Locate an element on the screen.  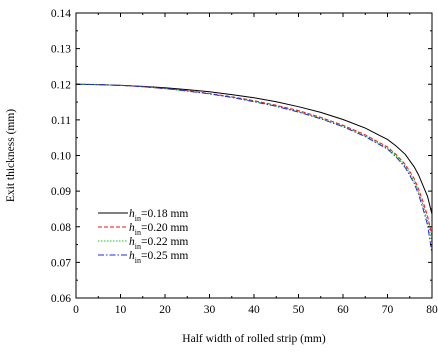
legend-label-2: hin=0.20 mm is located at coordinates (158, 229).